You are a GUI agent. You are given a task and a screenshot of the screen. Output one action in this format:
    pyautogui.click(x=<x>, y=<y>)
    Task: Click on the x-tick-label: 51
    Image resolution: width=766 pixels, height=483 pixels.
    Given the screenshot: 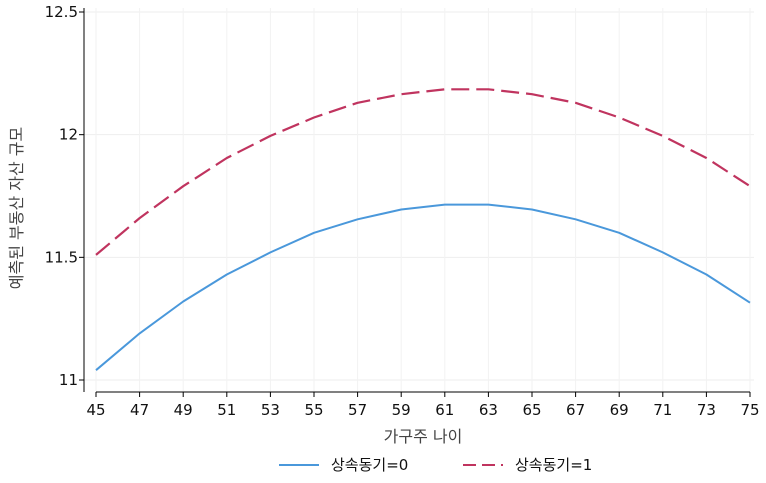 What is the action you would take?
    pyautogui.click(x=226, y=410)
    